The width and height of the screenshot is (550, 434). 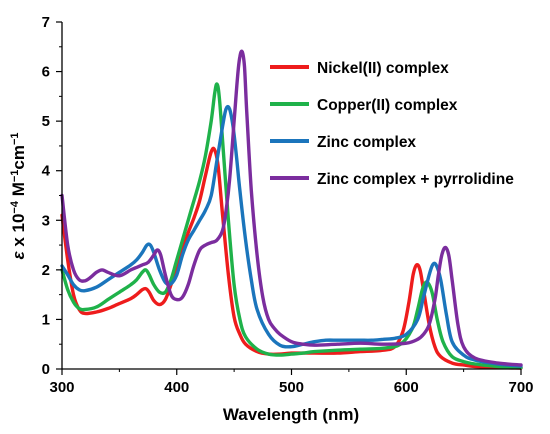 I want to click on y-tick-label: 5, so click(x=46, y=121).